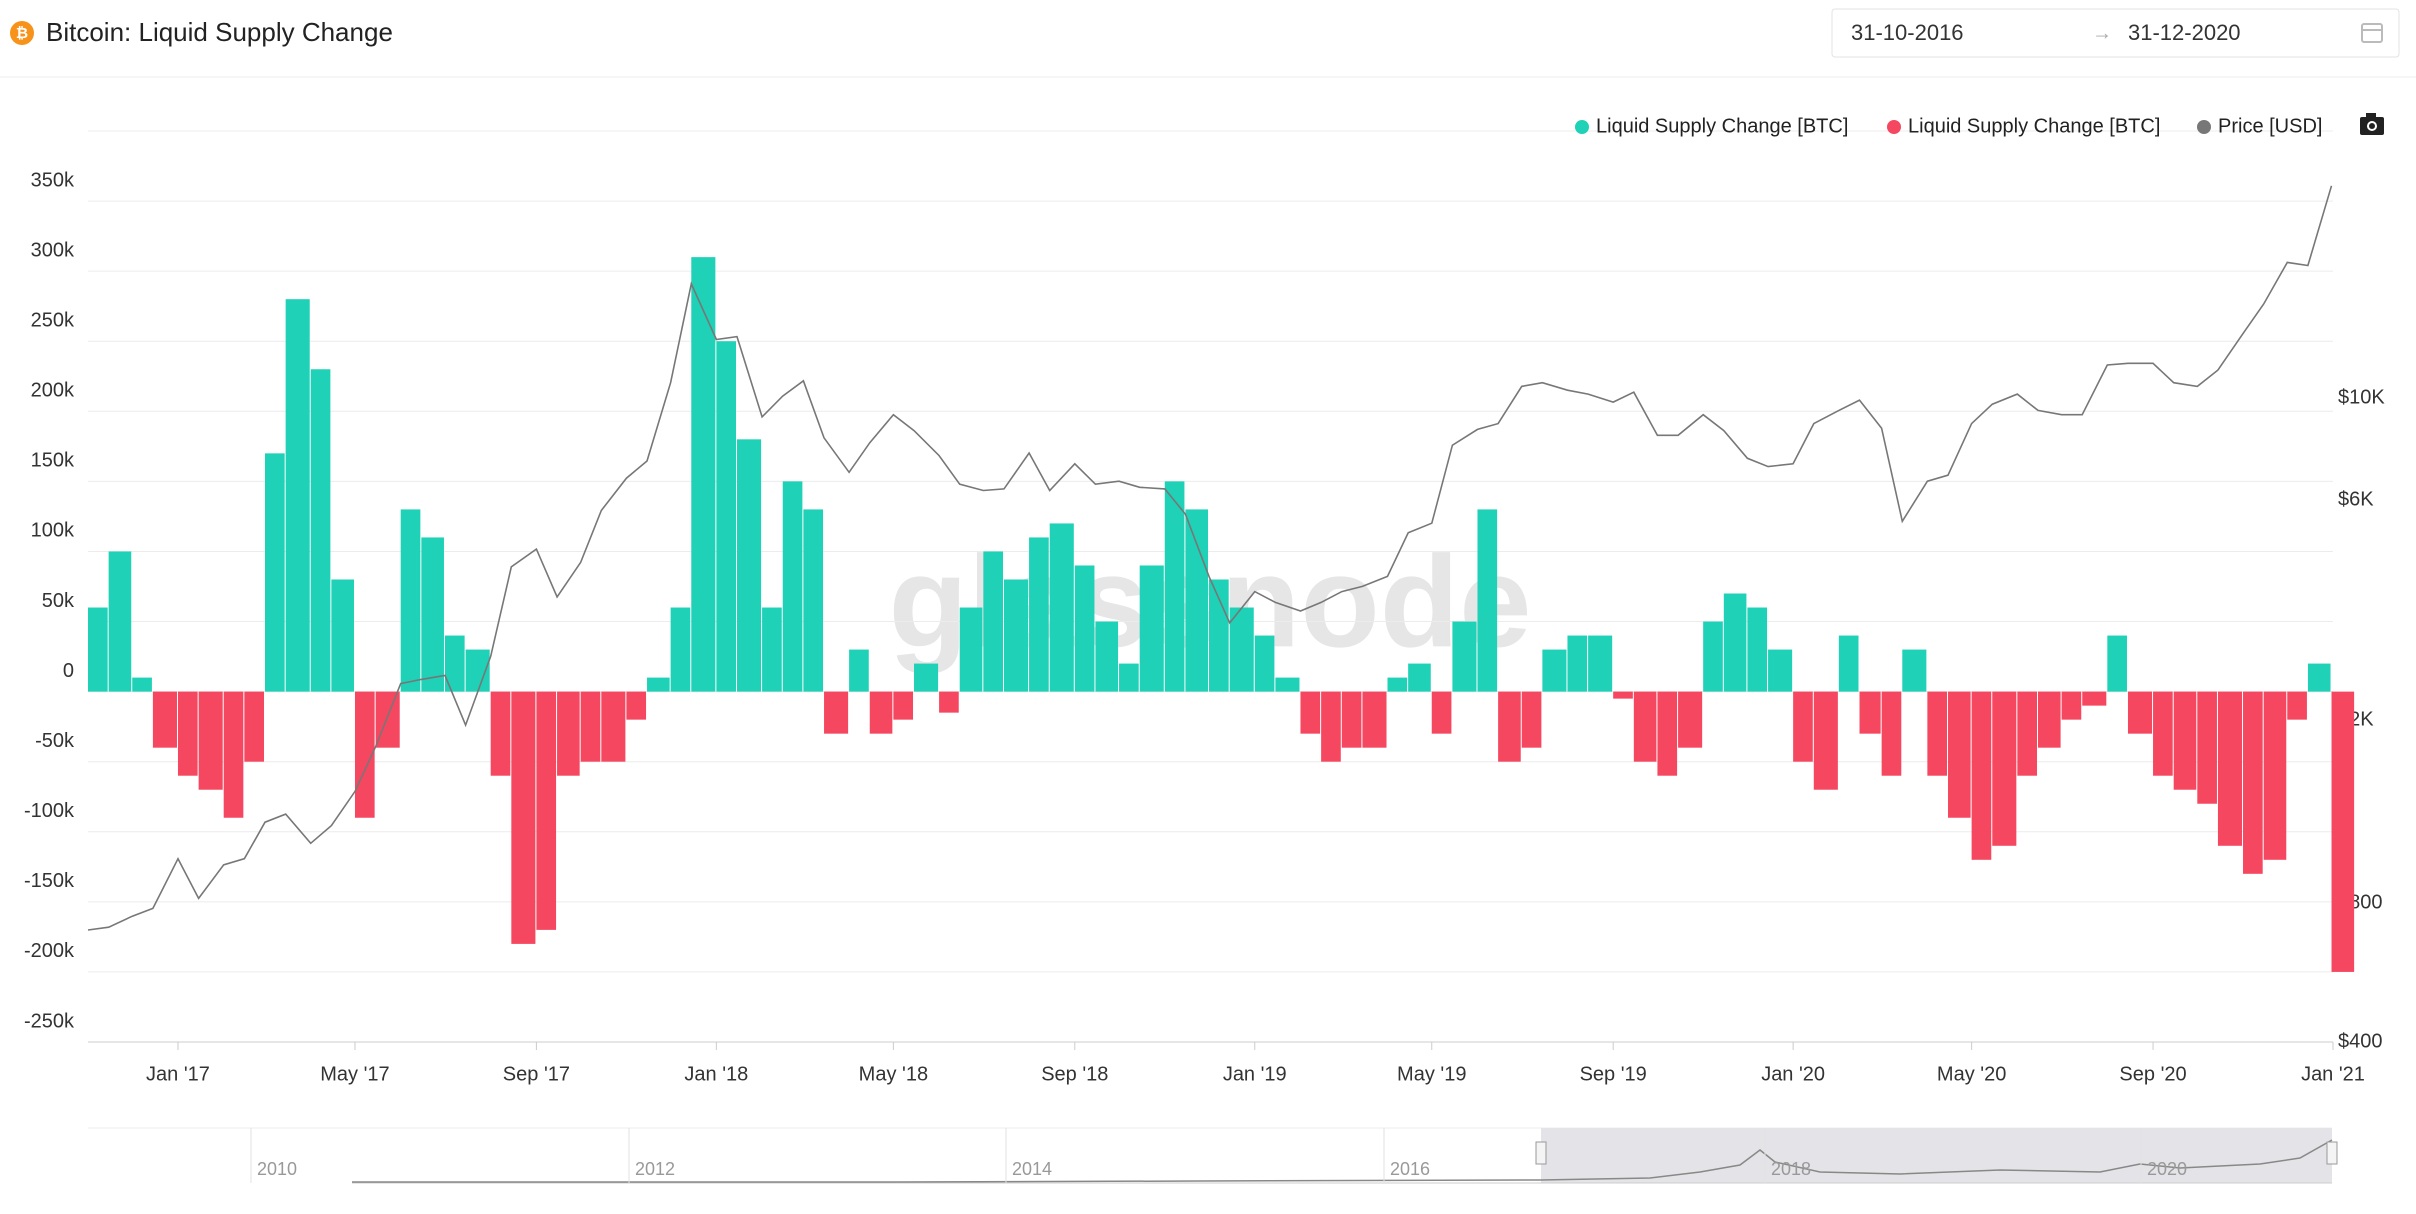  Describe the element at coordinates (53, 250) in the screenshot. I see `y-tick-label: 300k` at that location.